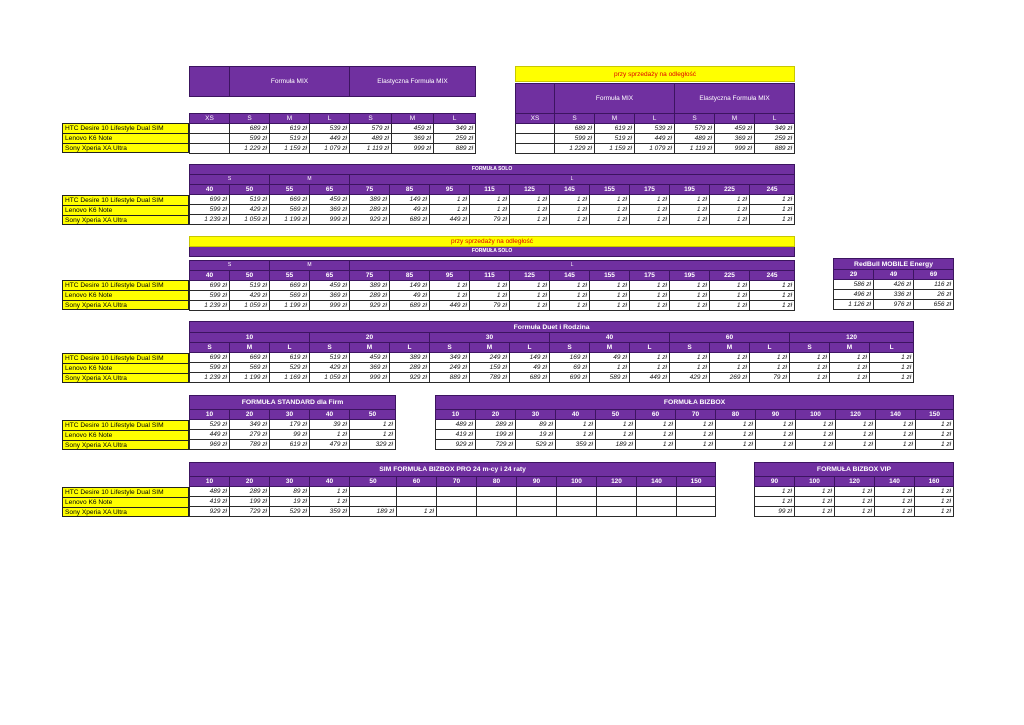  I want to click on column-header: 150, so click(934, 414).